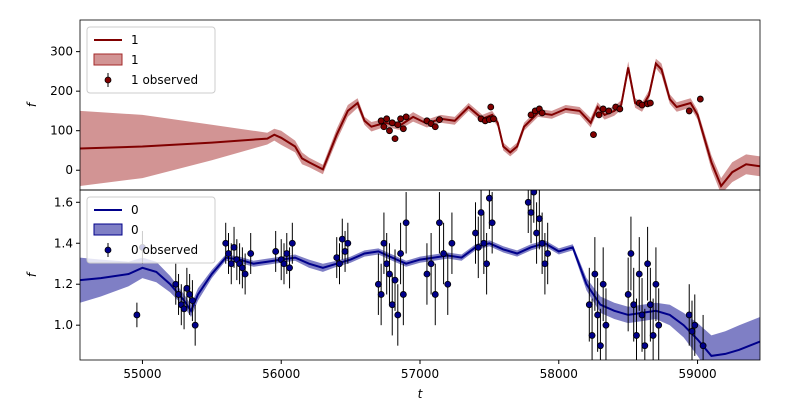 This screenshot has width=800, height=400. What do you see at coordinates (69, 170) in the screenshot?
I see `y-tick-label: 0` at bounding box center [69, 170].